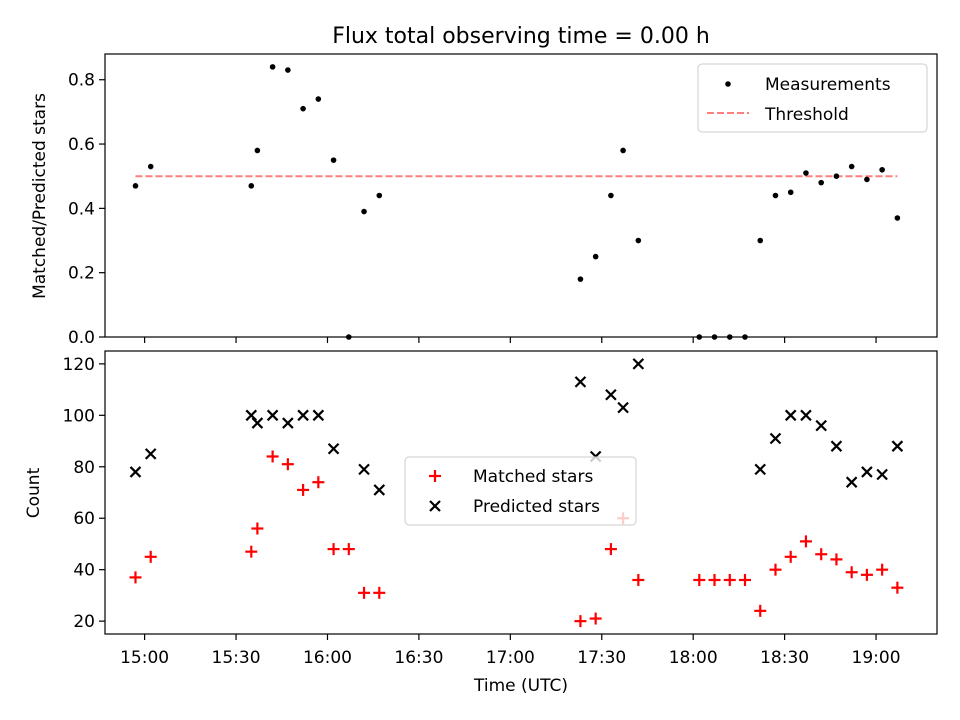 The image size is (960, 720). I want to click on y-tick-label: 0.2, so click(81, 274).